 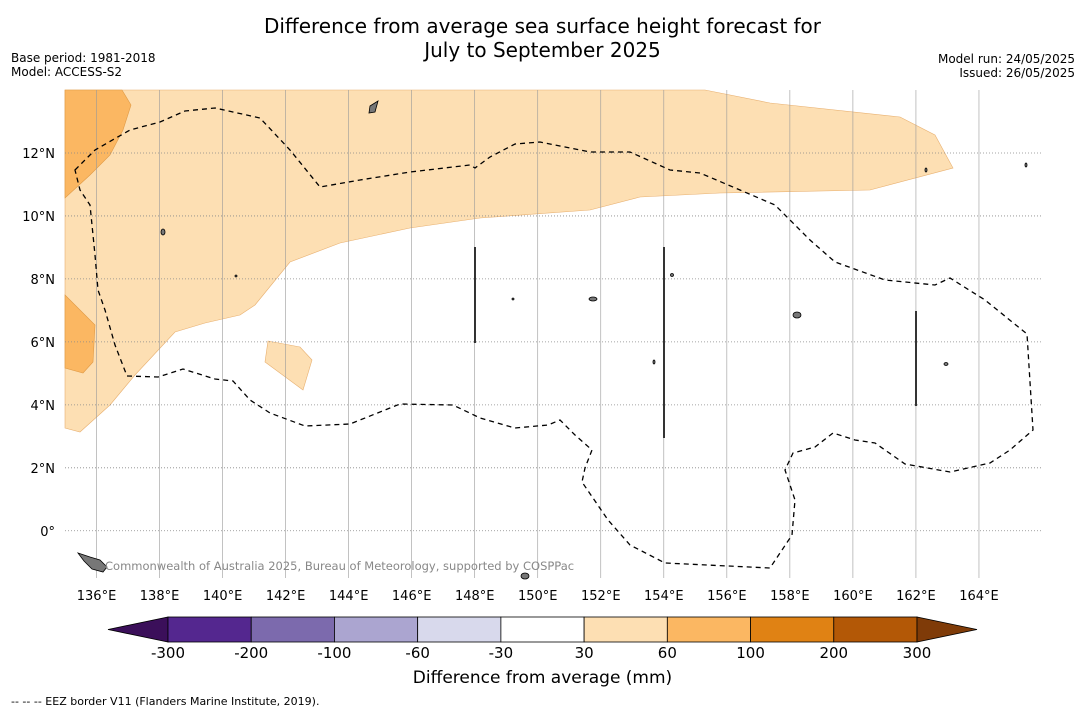 What do you see at coordinates (373, 107) in the screenshot?
I see `island-guam` at bounding box center [373, 107].